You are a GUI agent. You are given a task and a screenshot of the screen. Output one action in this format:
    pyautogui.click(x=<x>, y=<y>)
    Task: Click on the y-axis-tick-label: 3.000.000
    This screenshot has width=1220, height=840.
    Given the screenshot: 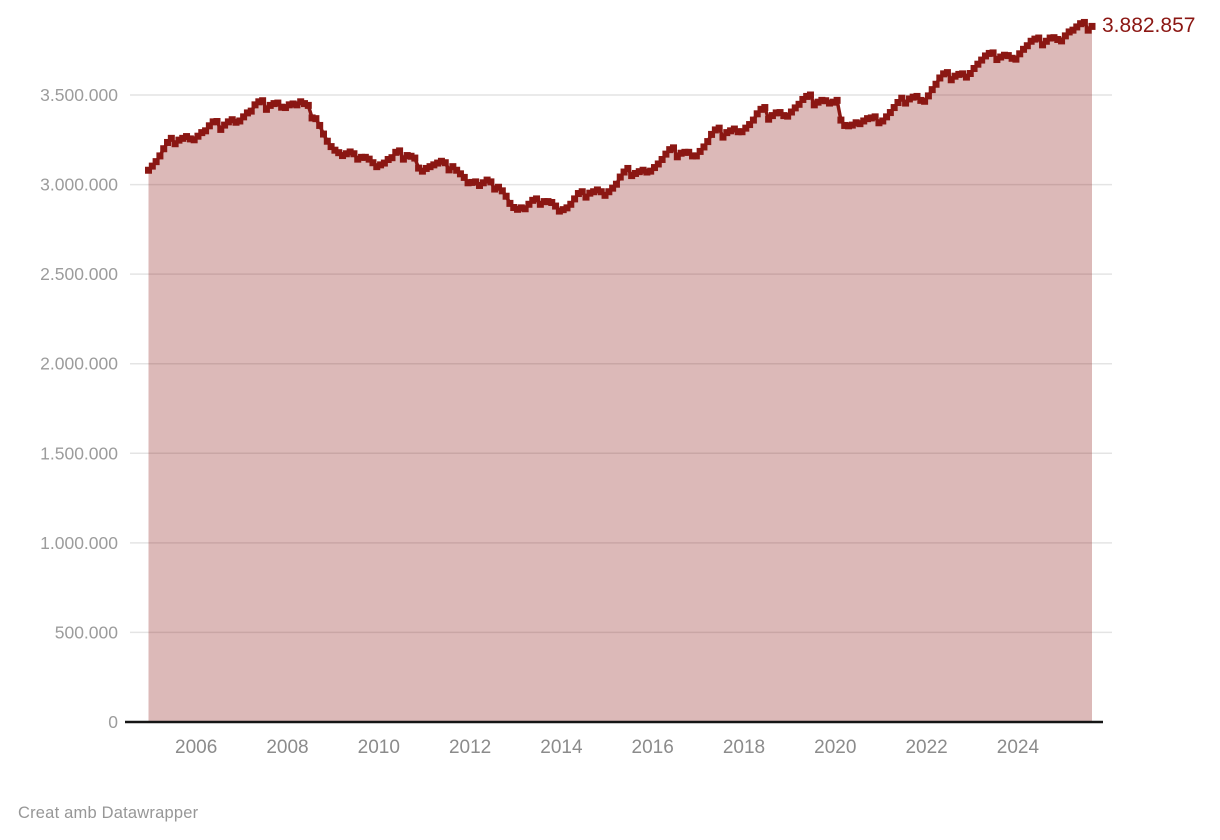 What is the action you would take?
    pyautogui.click(x=79, y=185)
    